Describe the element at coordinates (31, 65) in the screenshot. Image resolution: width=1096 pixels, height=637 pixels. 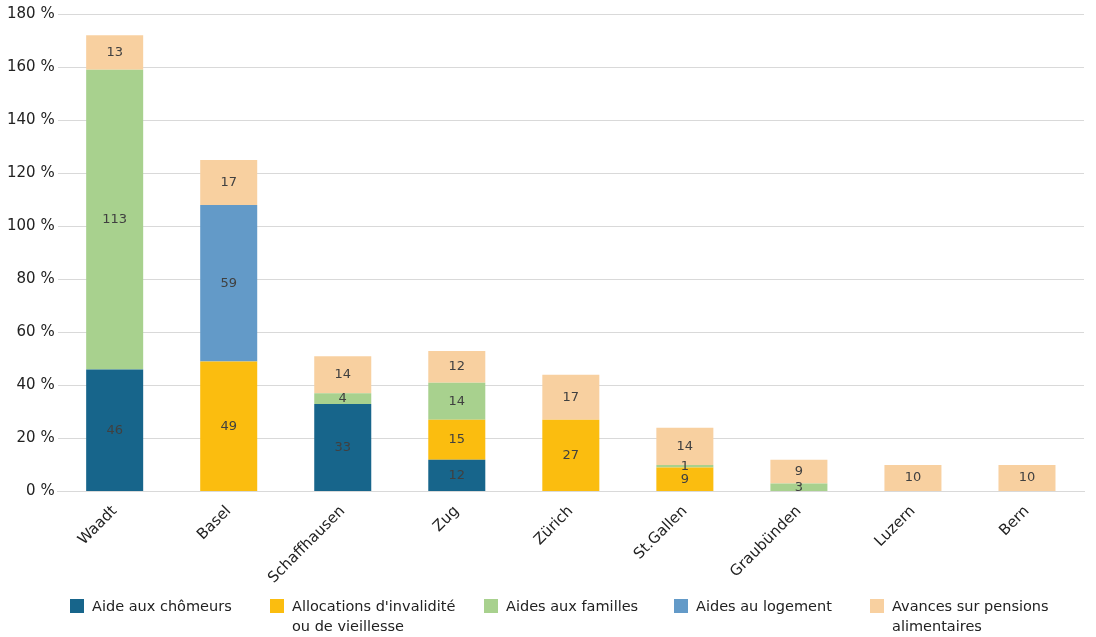
I see `y-tick-label: 160 %` at that location.